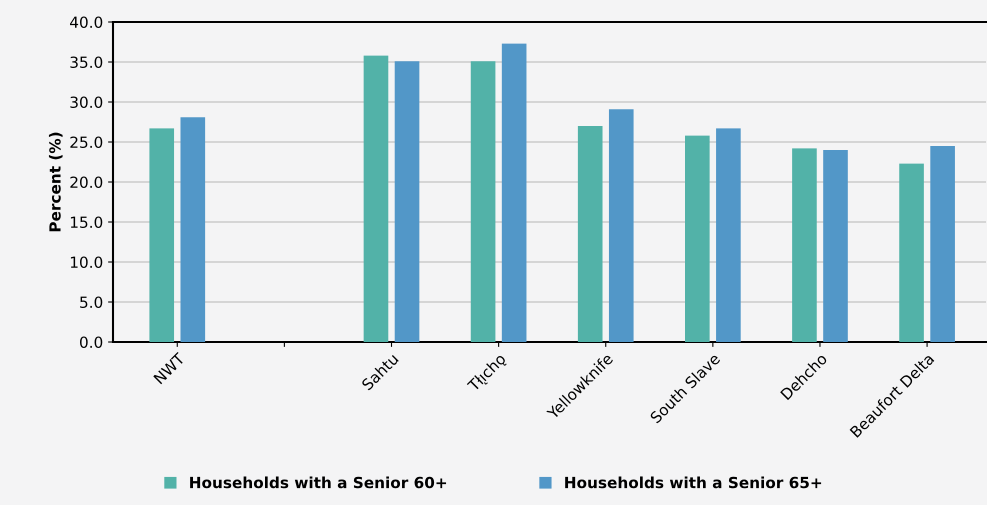 This screenshot has width=987, height=505. What do you see at coordinates (693, 482) in the screenshot?
I see `legend-label: Households with a Senior 65+` at bounding box center [693, 482].